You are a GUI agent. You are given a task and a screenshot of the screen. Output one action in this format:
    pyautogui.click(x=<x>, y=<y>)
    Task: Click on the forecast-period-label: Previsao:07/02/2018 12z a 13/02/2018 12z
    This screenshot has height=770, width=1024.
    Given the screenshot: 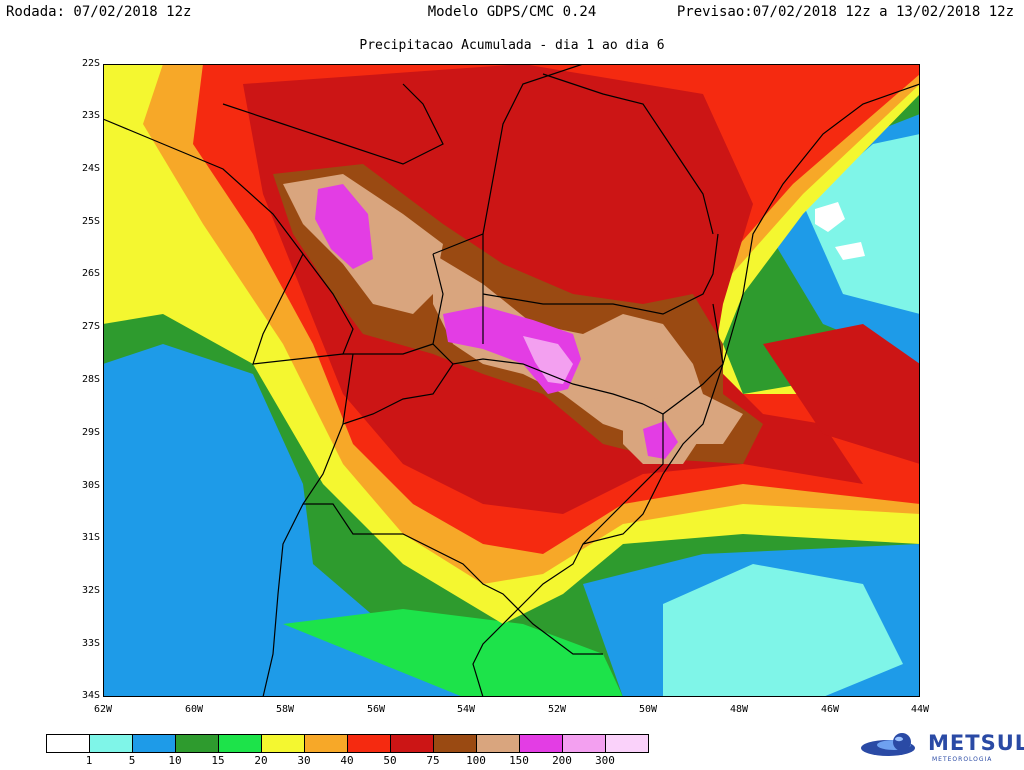 What is the action you would take?
    pyautogui.click(x=845, y=12)
    